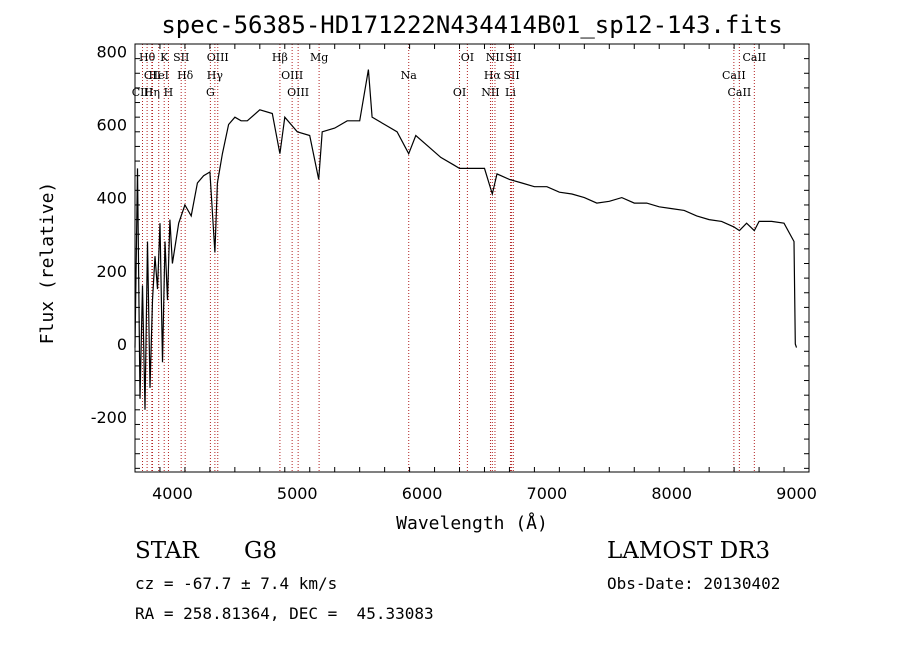 Image resolution: width=900 pixels, height=649 pixels. Describe the element at coordinates (169, 92) in the screenshot. I see `line-marker-label: H` at that location.